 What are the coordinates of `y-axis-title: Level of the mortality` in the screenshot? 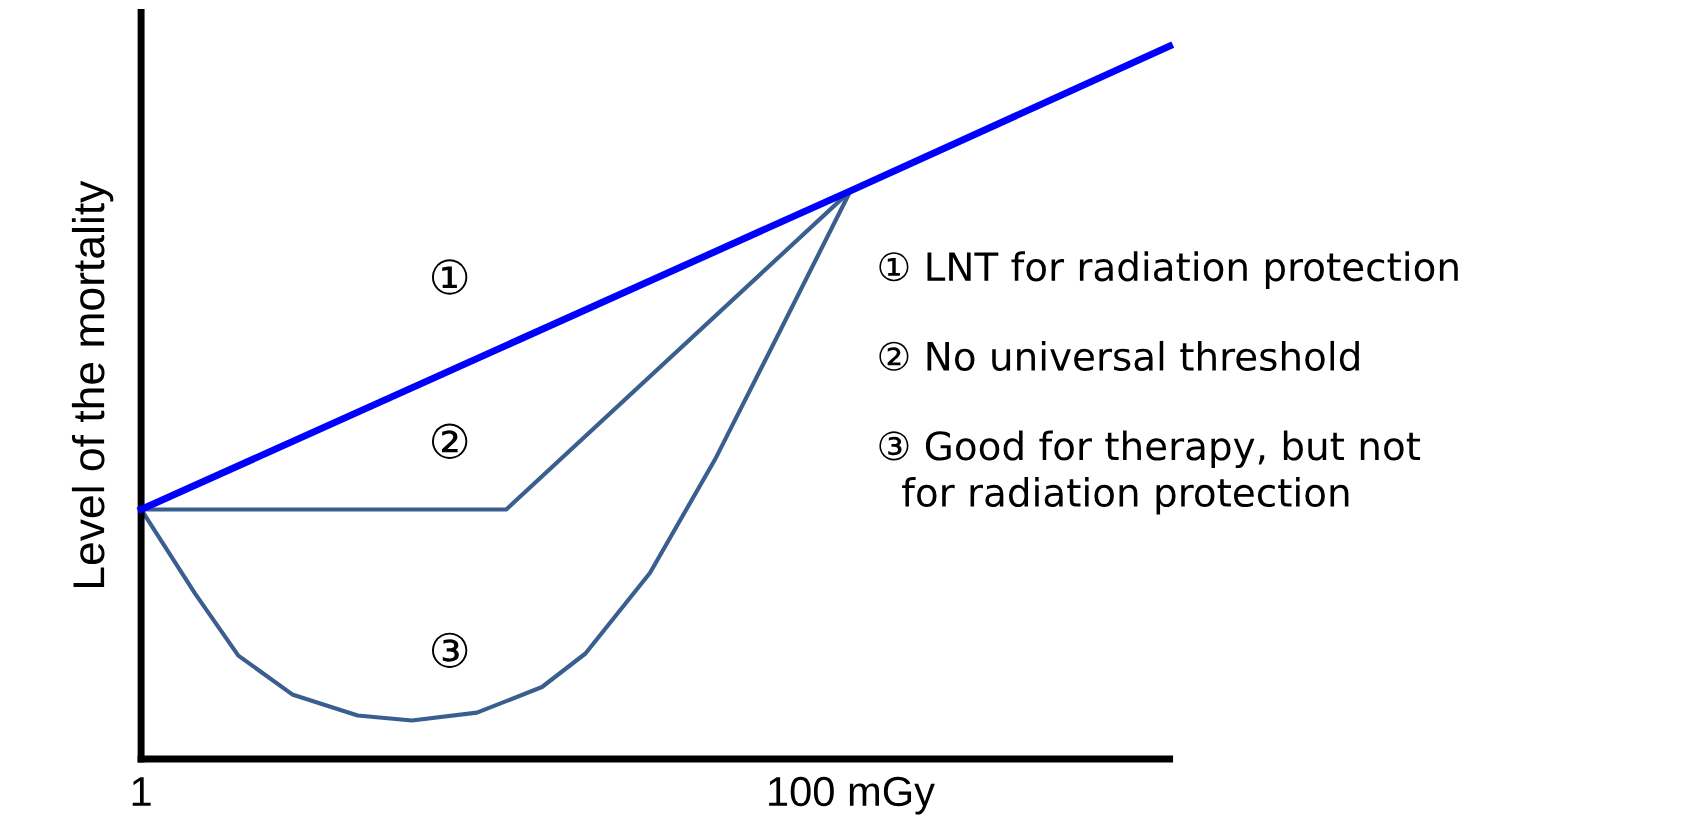 It's located at (92, 384).